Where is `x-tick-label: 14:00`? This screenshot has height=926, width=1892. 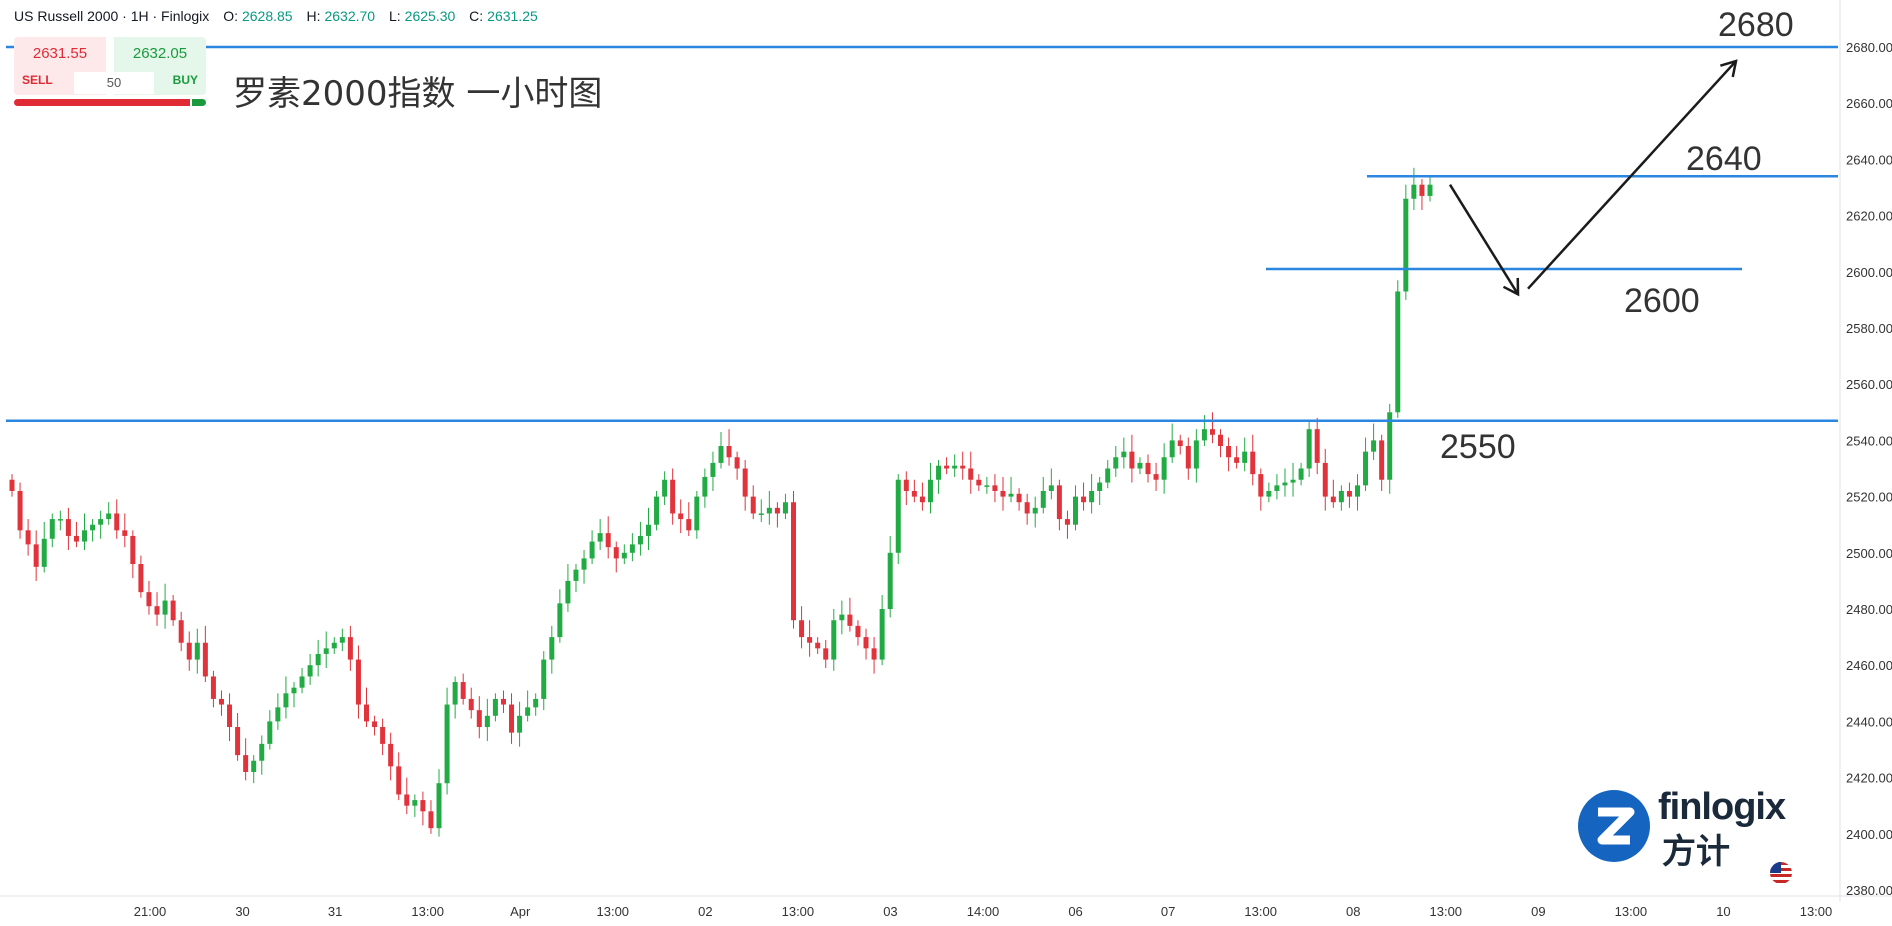
x-tick-label: 14:00 is located at coordinates (983, 911).